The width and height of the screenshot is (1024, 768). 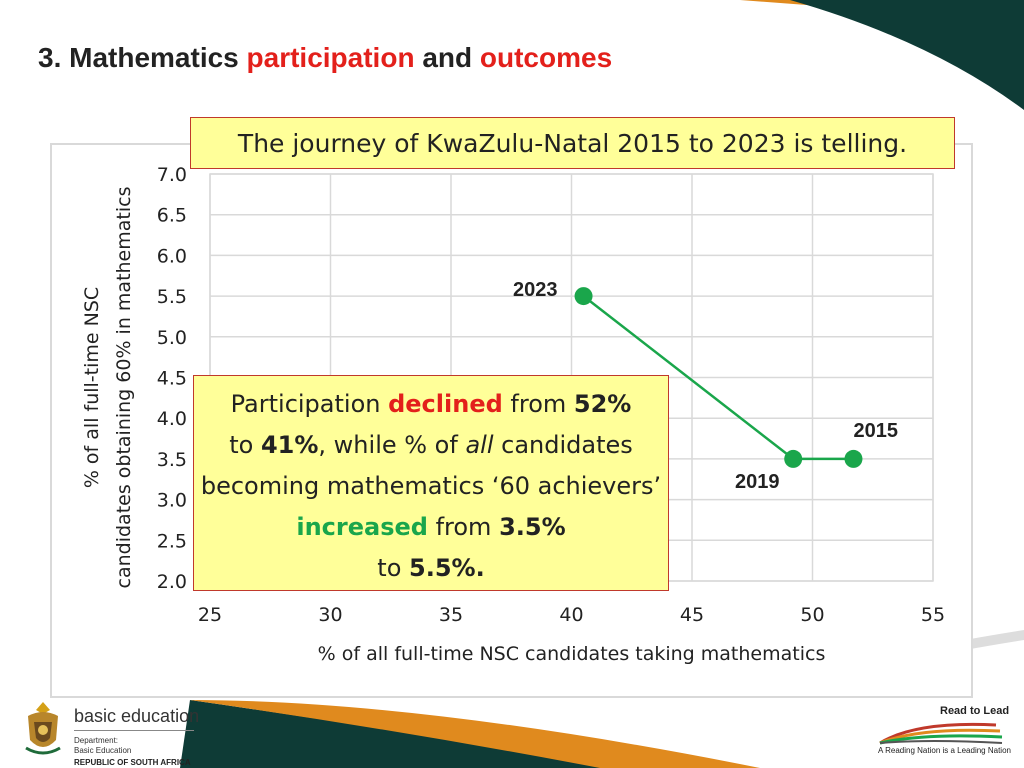 What do you see at coordinates (812, 615) in the screenshot?
I see `x-tick-label: 50` at bounding box center [812, 615].